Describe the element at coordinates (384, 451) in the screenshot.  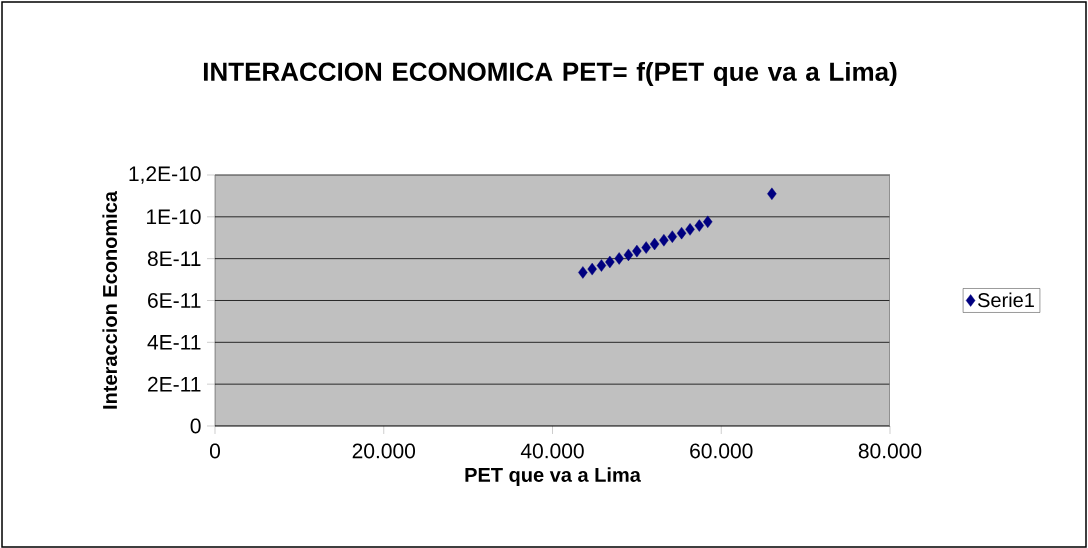
I see `x-tick-label: 20.000` at that location.